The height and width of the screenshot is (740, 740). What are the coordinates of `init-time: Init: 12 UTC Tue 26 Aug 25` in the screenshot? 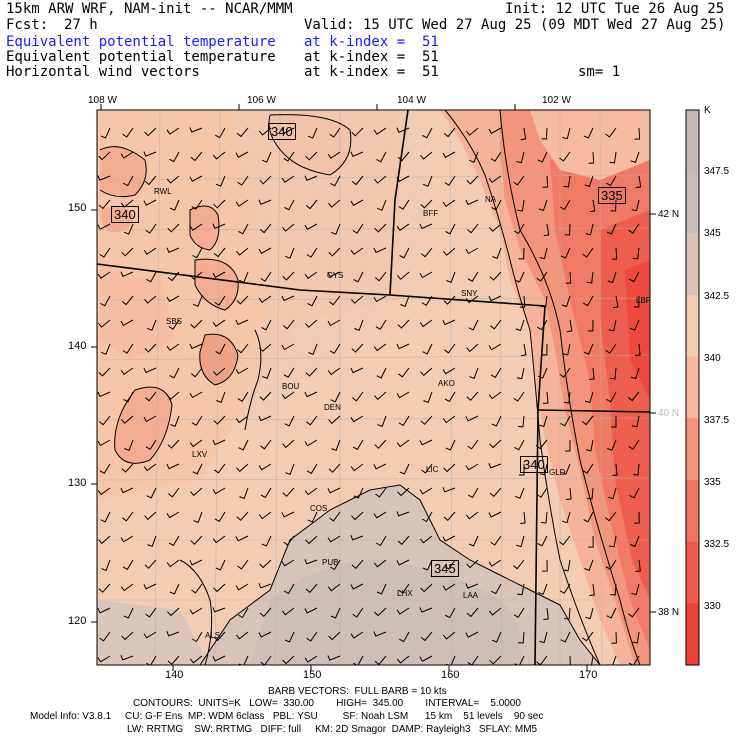 It's located at (615, 9).